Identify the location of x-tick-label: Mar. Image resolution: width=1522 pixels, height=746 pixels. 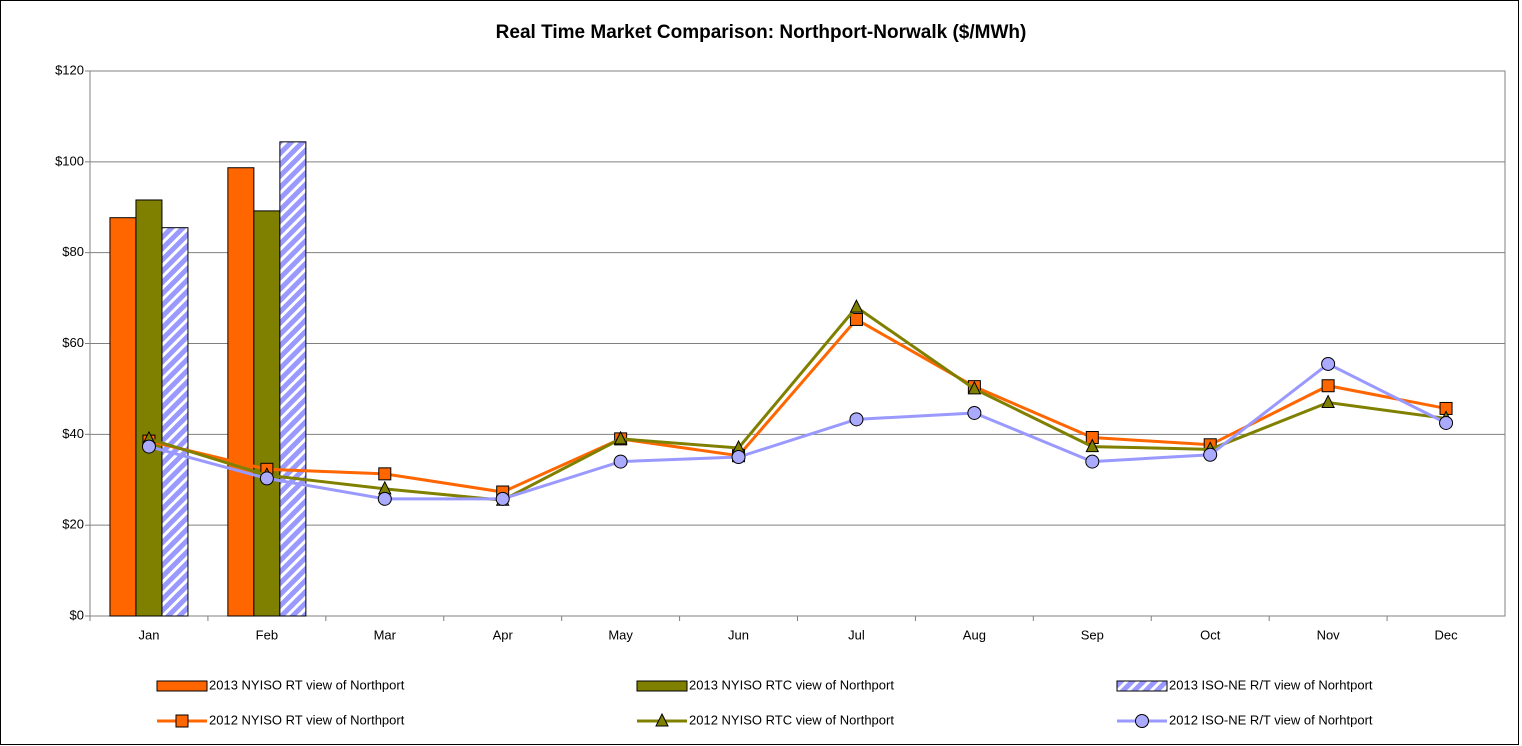
(385, 634).